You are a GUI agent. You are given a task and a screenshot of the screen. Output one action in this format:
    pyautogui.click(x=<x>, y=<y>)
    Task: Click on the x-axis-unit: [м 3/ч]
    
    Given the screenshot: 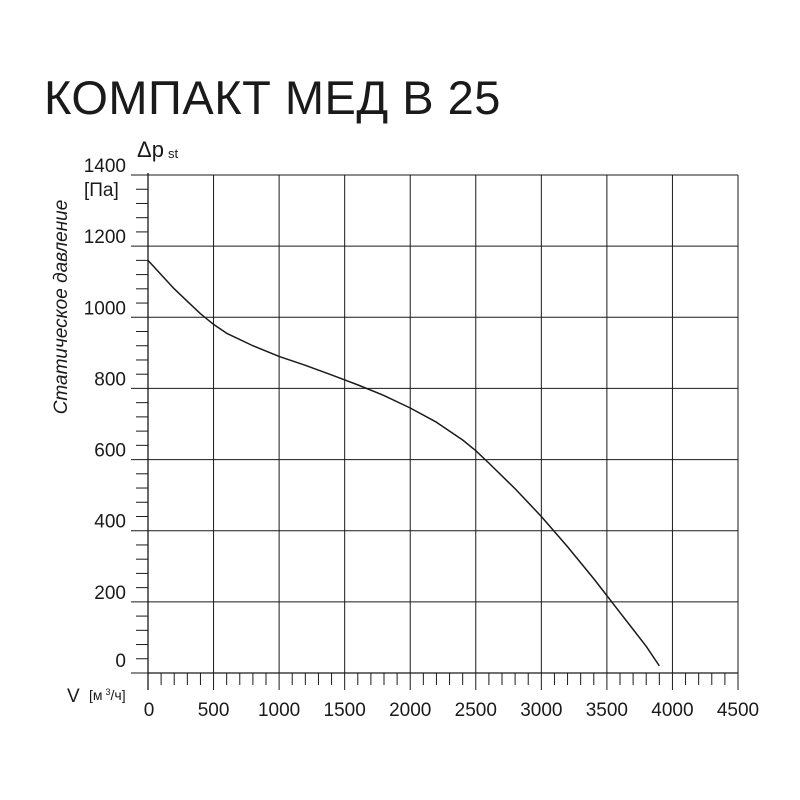 What is the action you would take?
    pyautogui.click(x=107, y=695)
    